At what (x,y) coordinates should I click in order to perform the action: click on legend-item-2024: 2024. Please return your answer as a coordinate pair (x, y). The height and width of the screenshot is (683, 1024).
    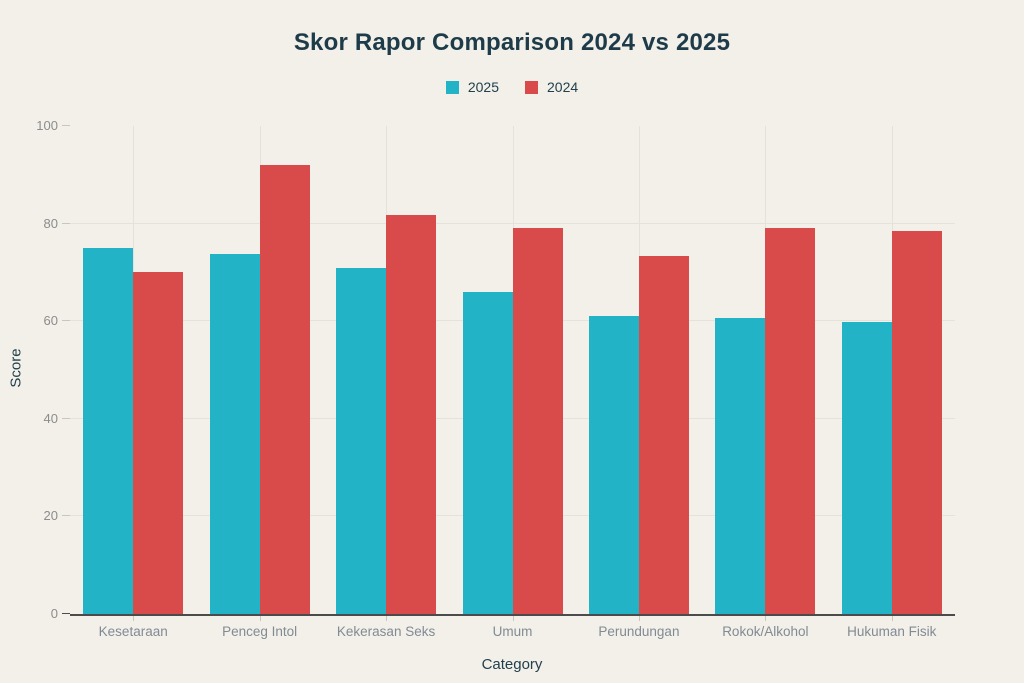
    Looking at the image, I should click on (551, 87).